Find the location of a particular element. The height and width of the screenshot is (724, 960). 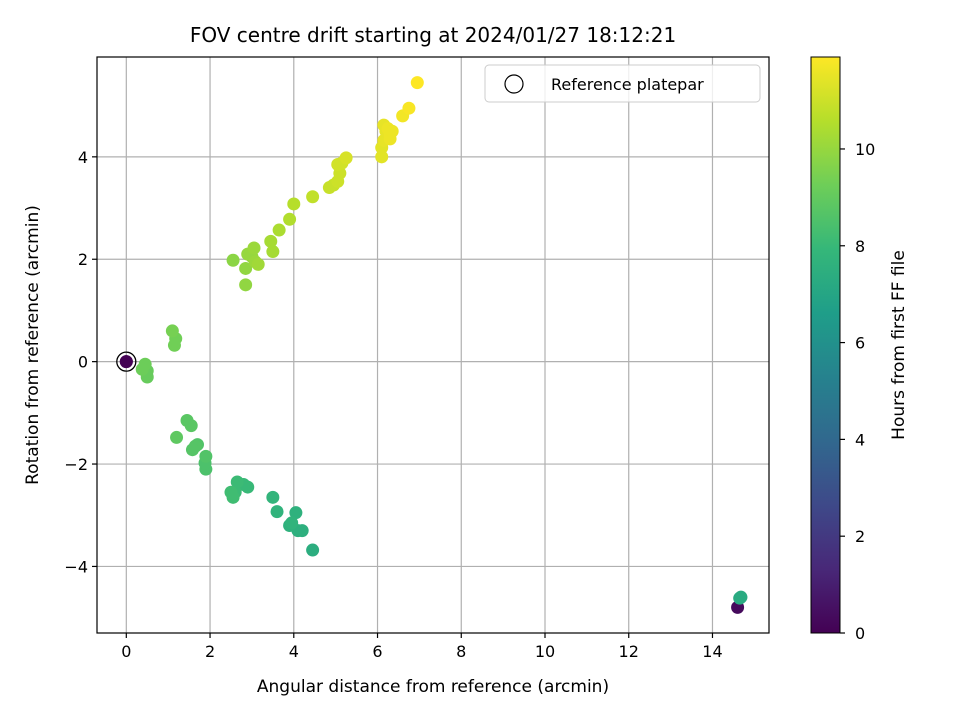

y-tick-label: 0 is located at coordinates (83, 362).